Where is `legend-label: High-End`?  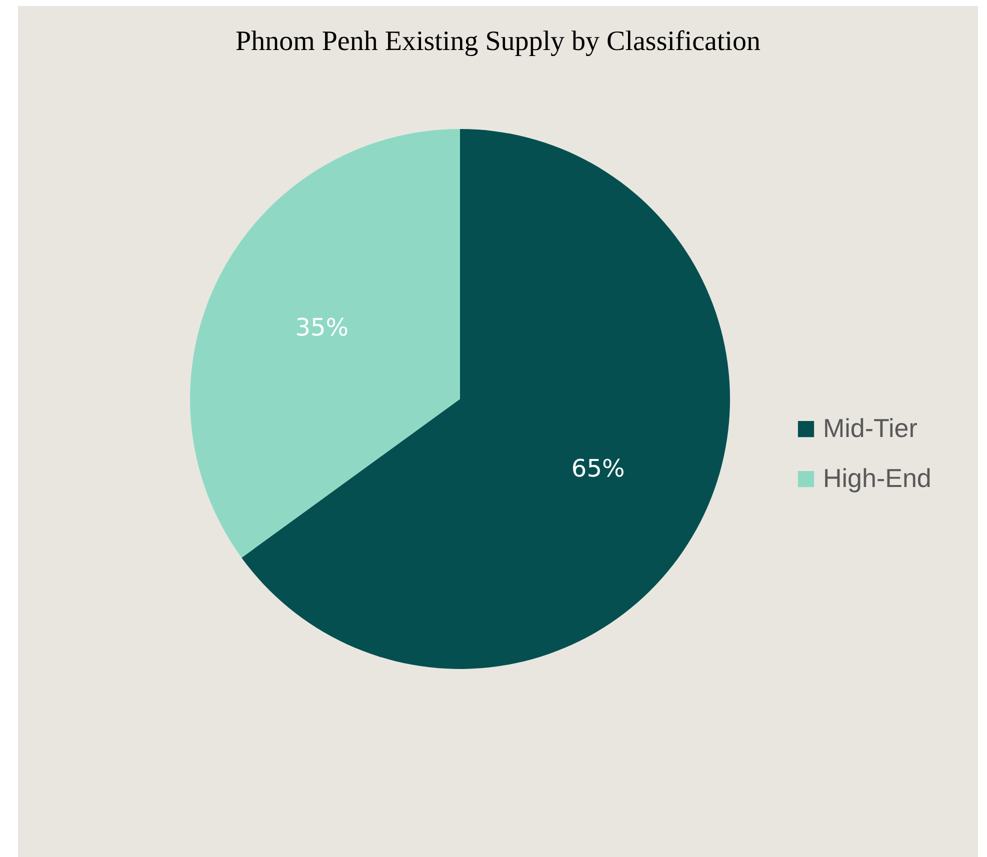 legend-label: High-End is located at coordinates (877, 478).